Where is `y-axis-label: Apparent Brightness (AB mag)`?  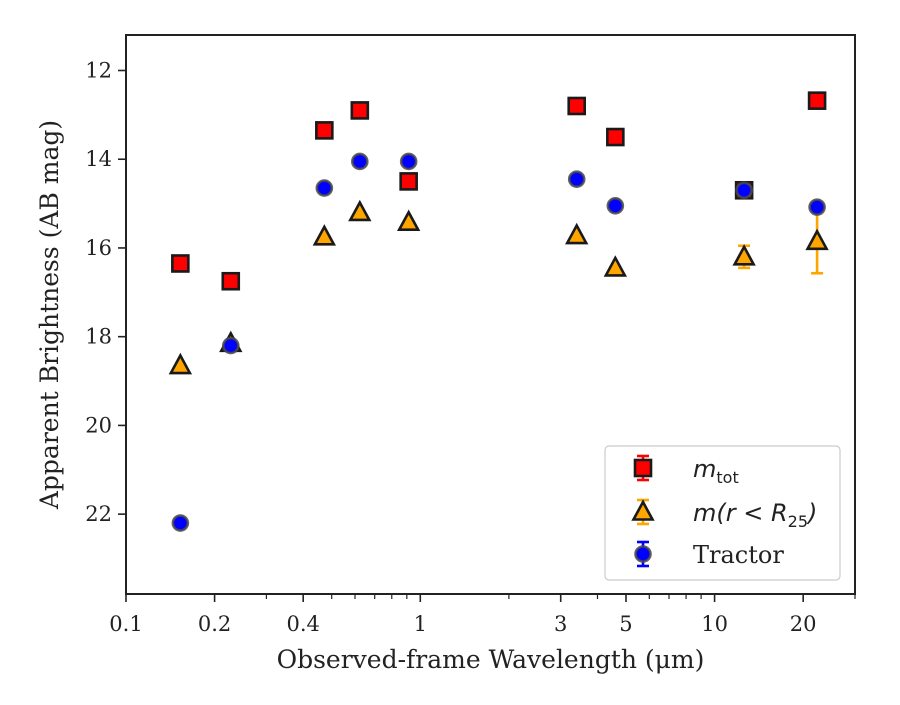 y-axis-label: Apparent Brightness (AB mag) is located at coordinates (49, 315).